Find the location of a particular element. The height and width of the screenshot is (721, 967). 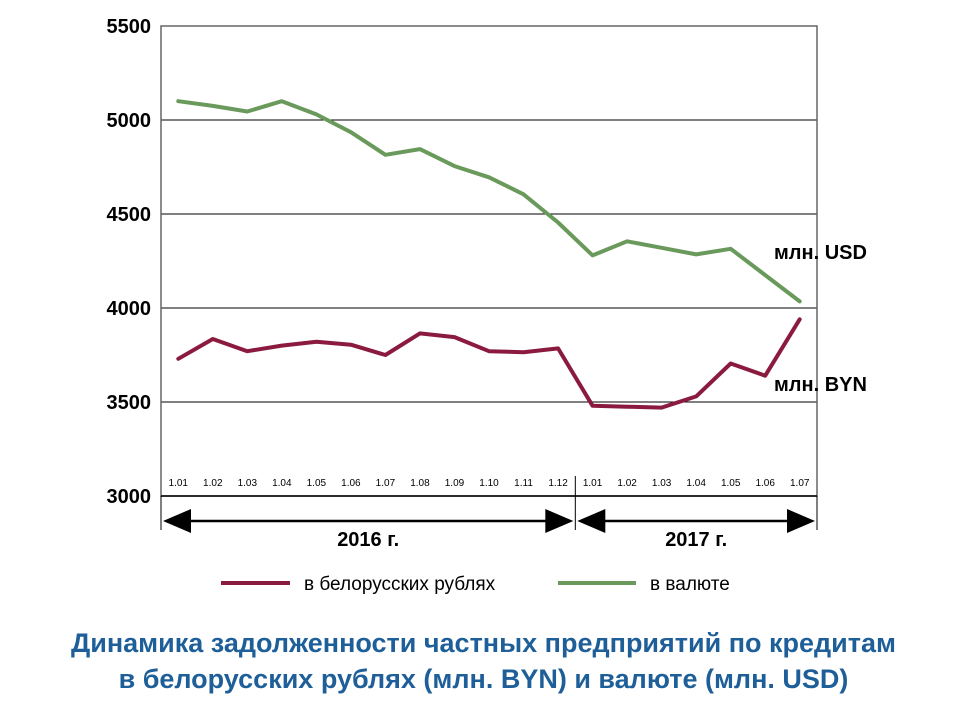

year-markers: 2016 г. 2017 г. is located at coordinates (489, 513).